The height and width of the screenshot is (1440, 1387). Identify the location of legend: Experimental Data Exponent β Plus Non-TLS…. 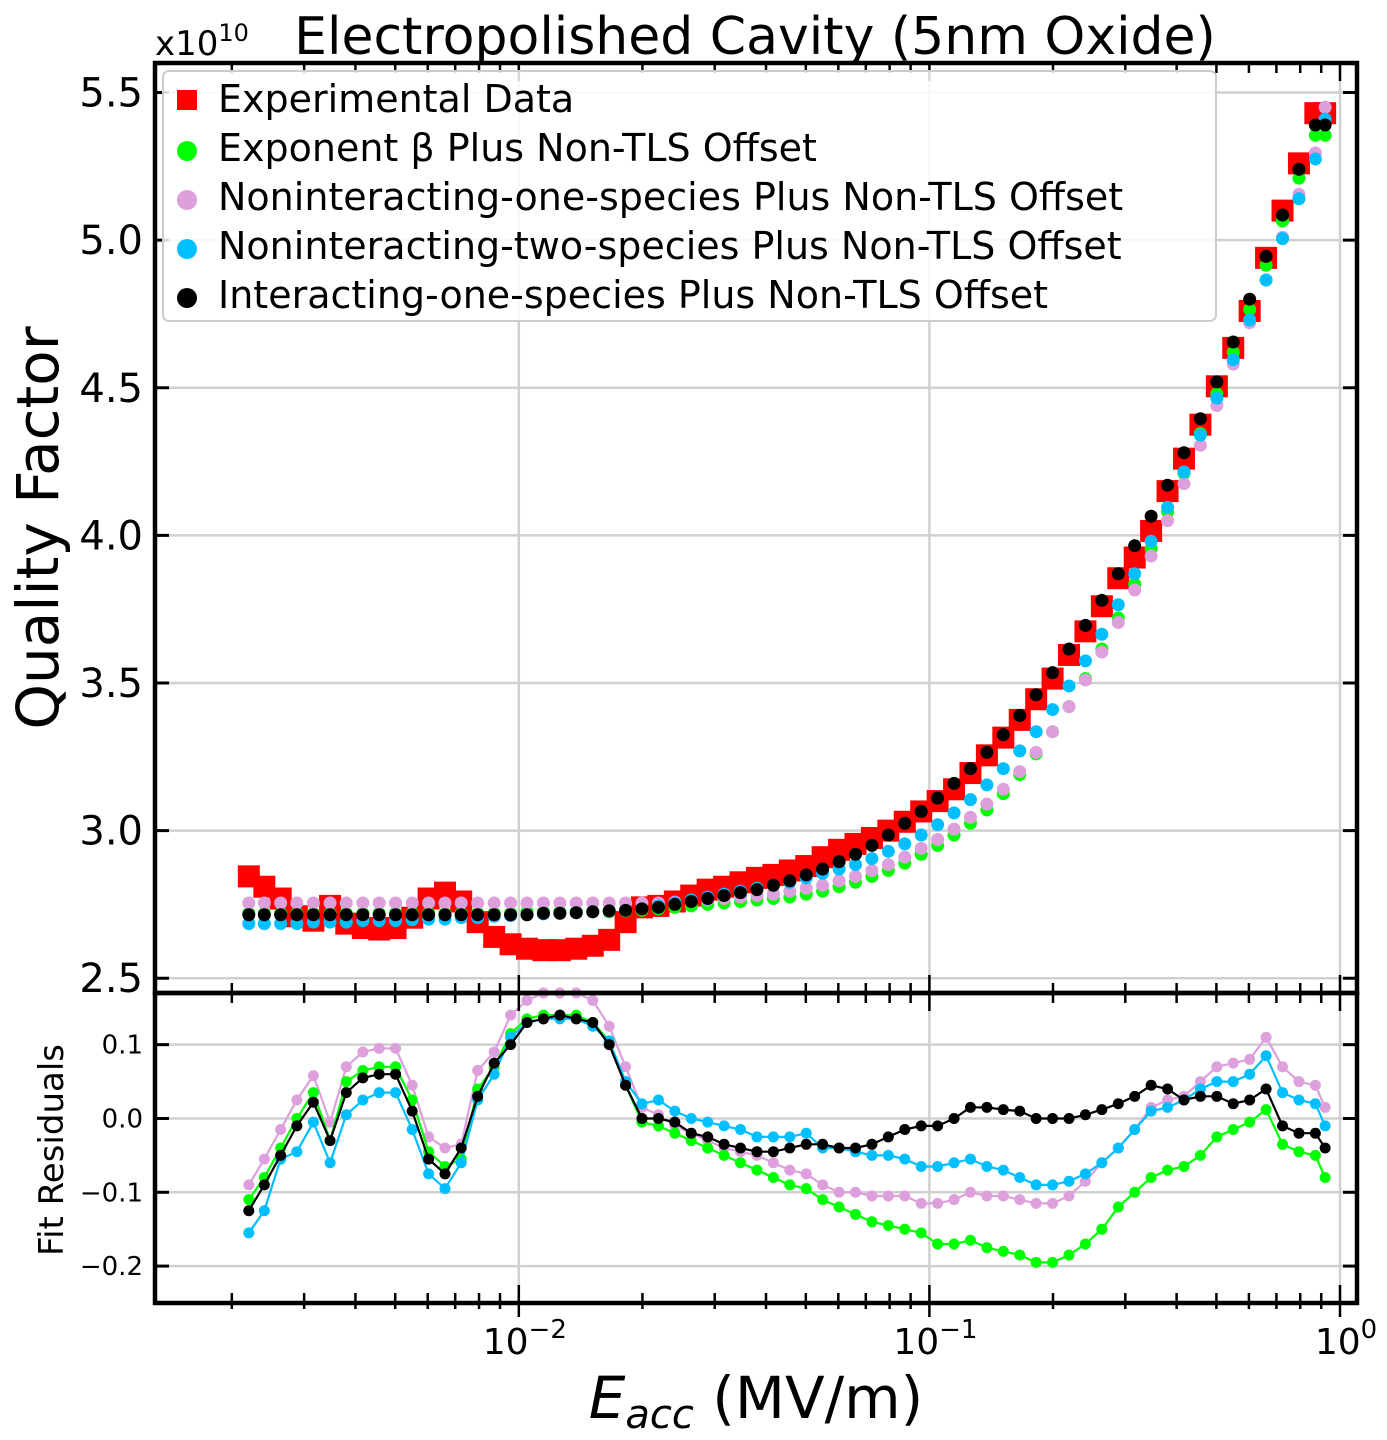
(689, 196).